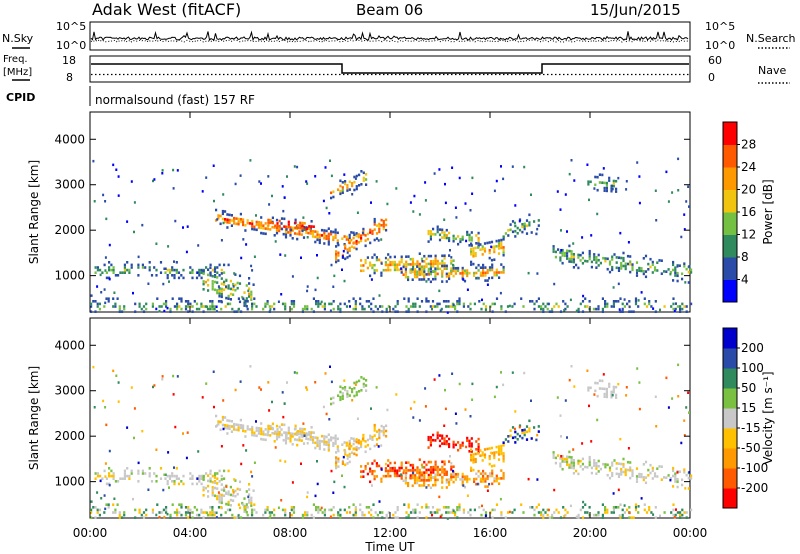  I want to click on freq-panel-frame, so click(390, 69).